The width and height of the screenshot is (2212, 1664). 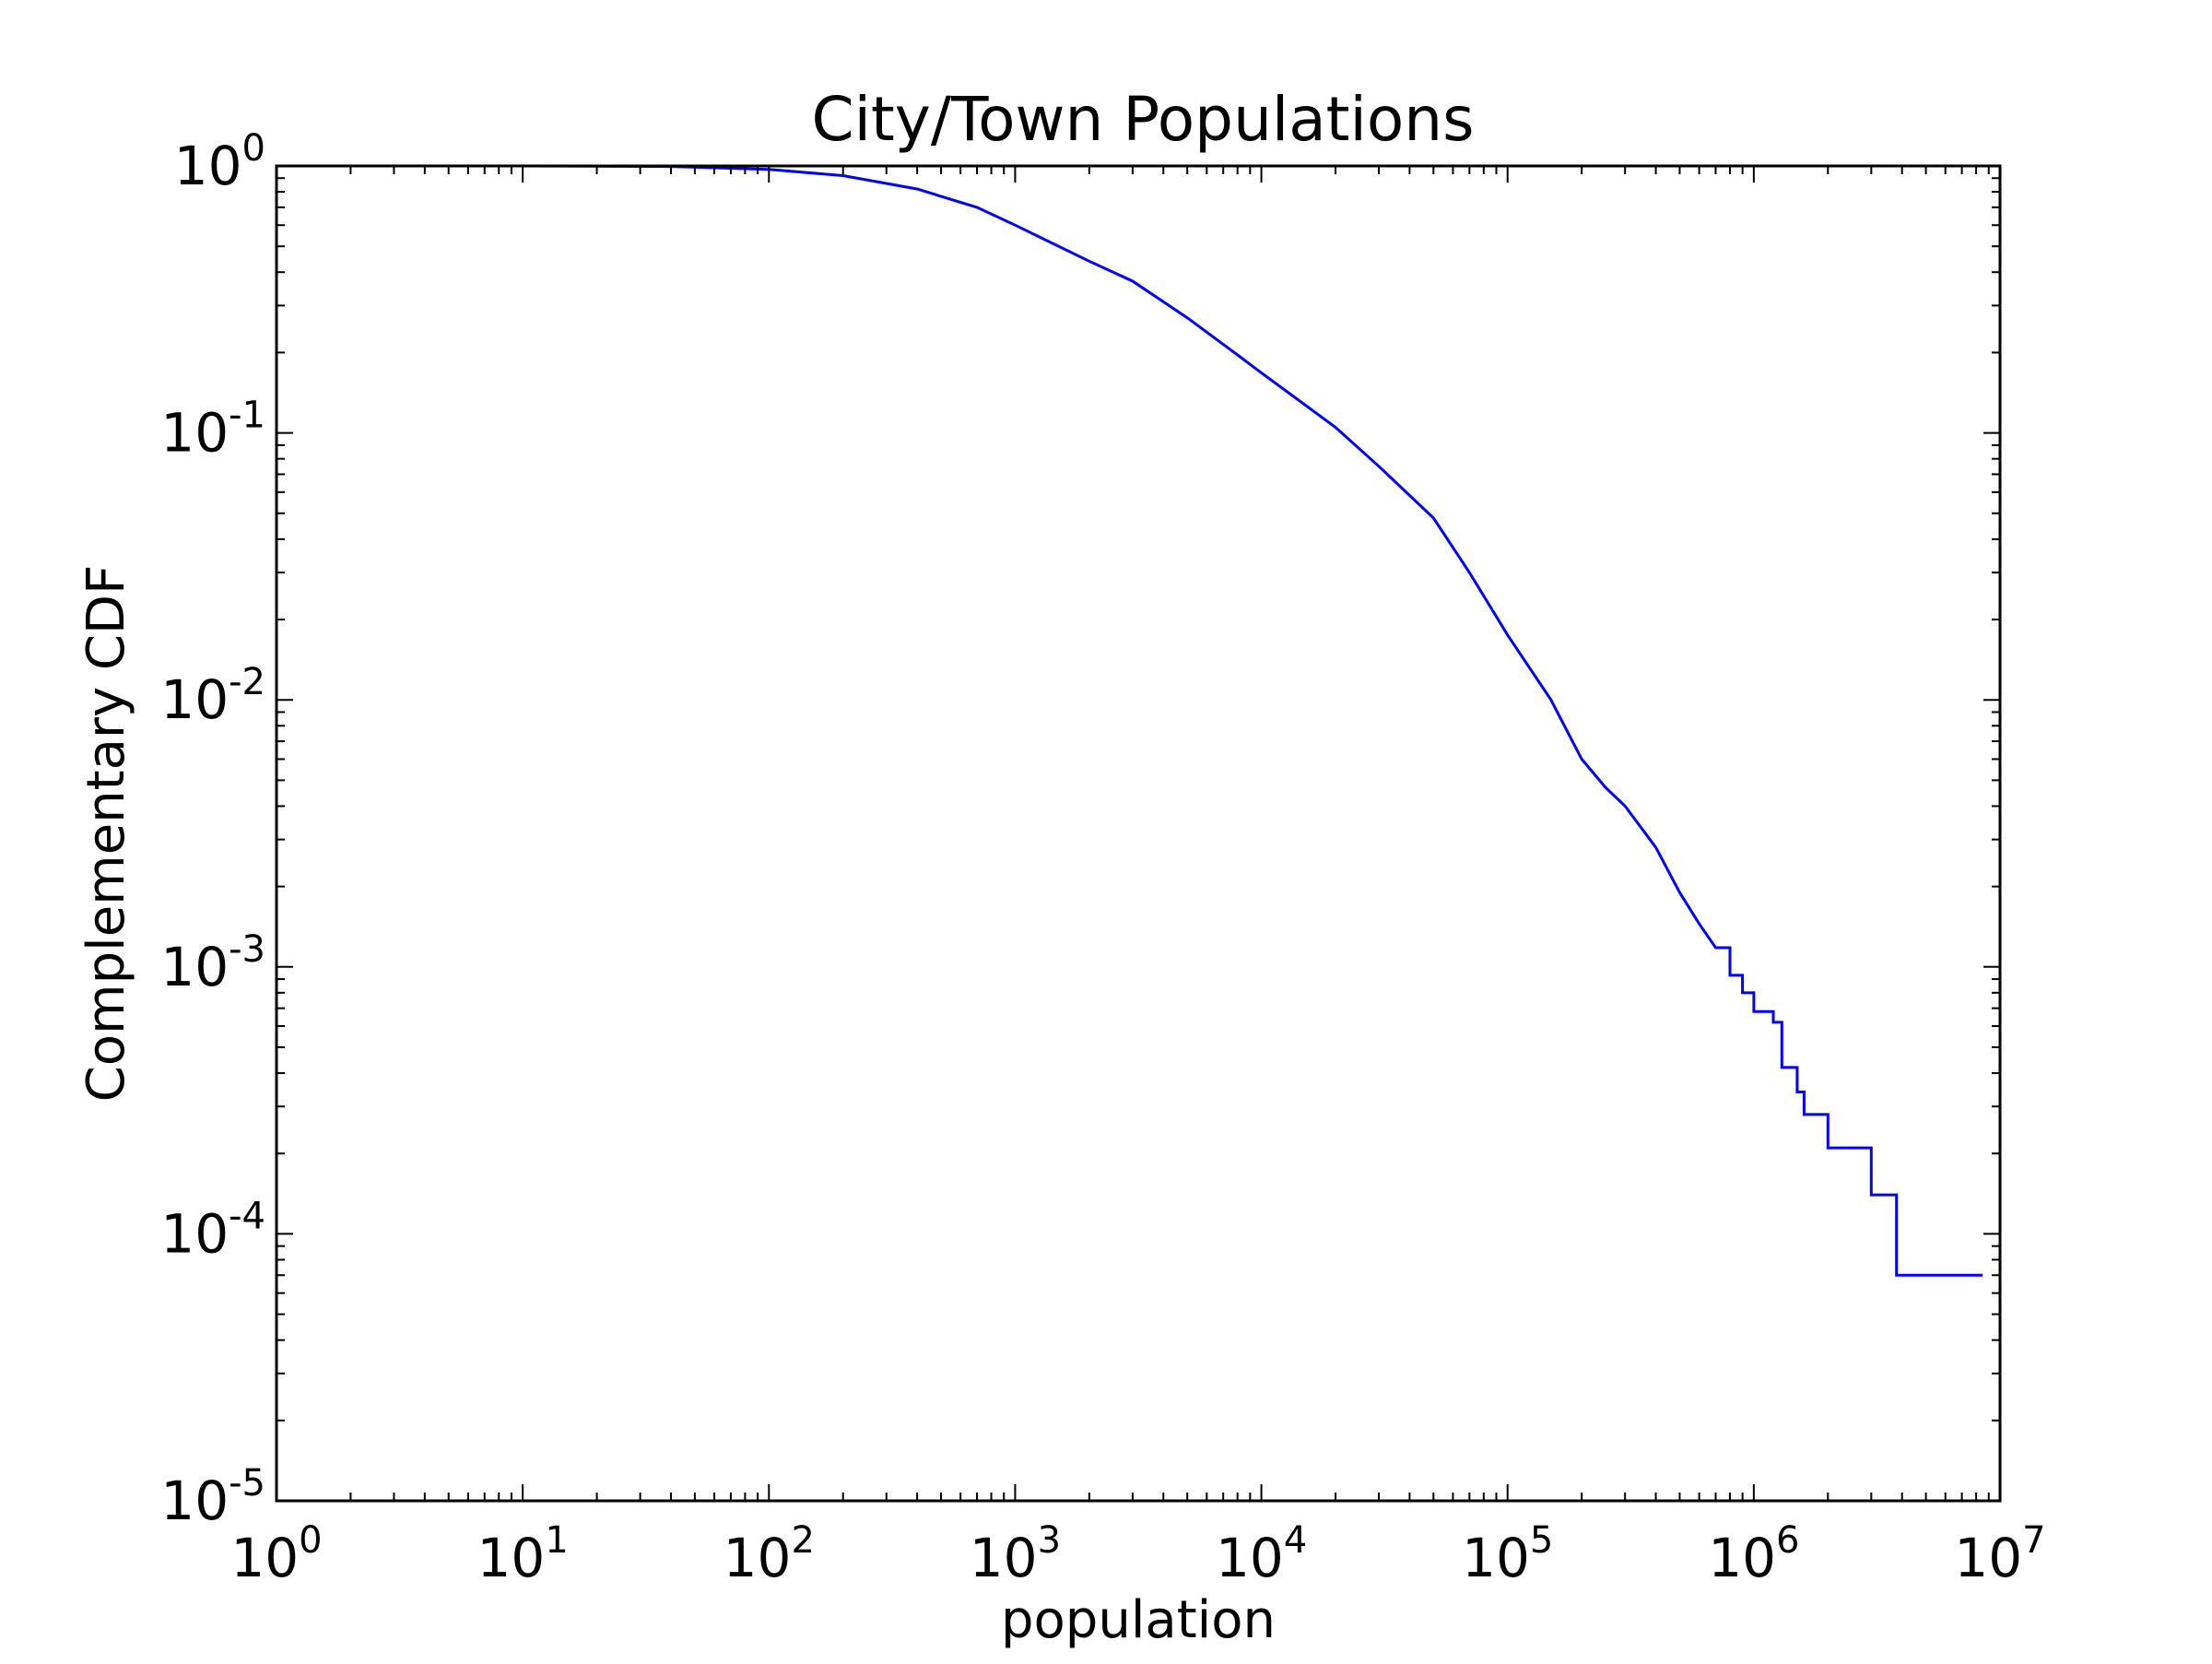 What do you see at coordinates (212, 1497) in the screenshot?
I see `y-tick-label: 10⁻⁵` at bounding box center [212, 1497].